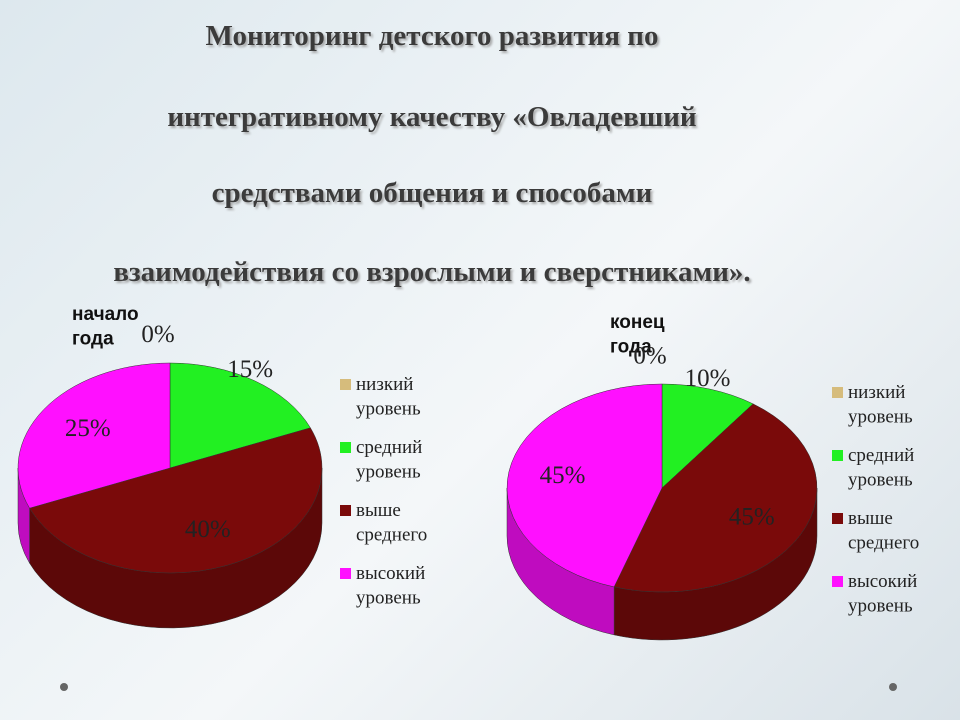 This screenshot has height=720, width=960. I want to click on data-label: 15%, so click(250, 369).